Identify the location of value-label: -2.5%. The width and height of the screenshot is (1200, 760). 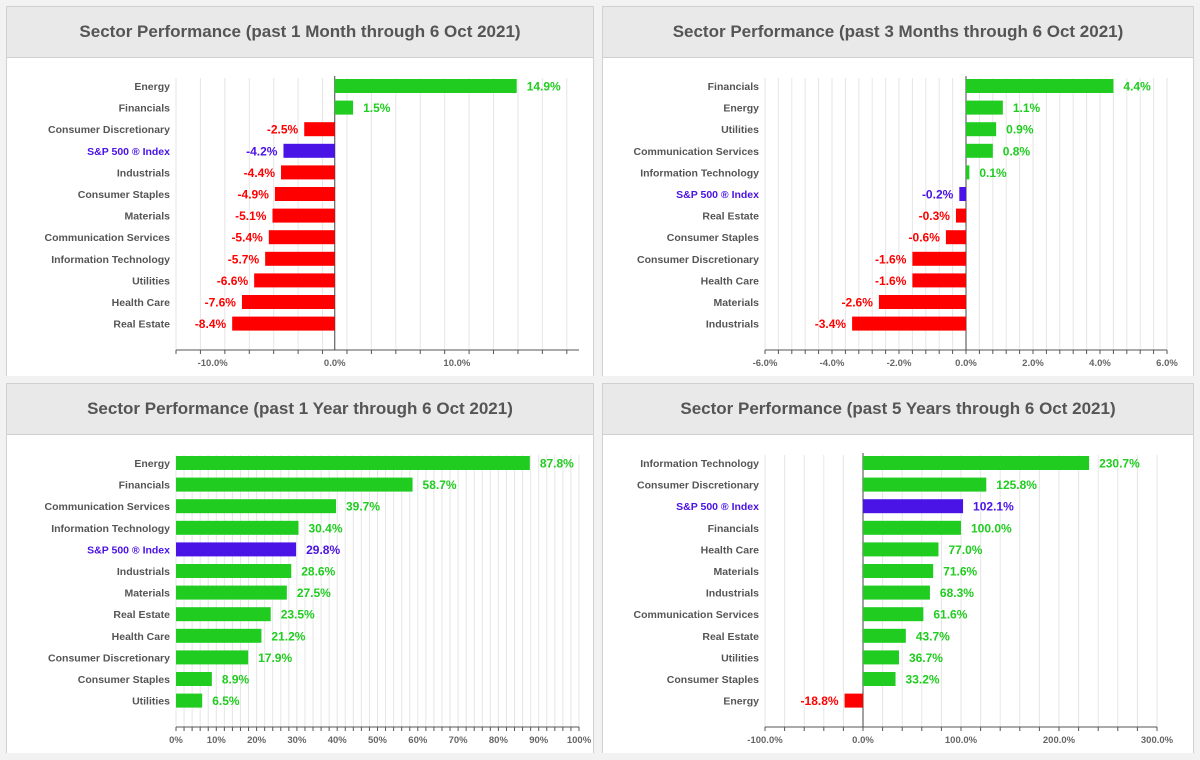
(283, 130).